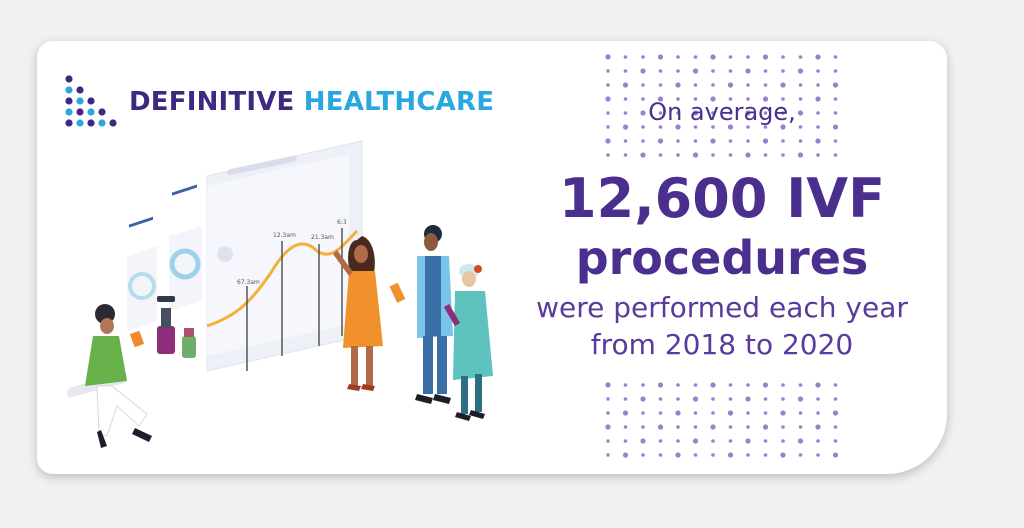 Image resolution: width=1024 pixels, height=528 pixels. What do you see at coordinates (722, 198) in the screenshot?
I see `statistic-figure: 12,600 IVF` at bounding box center [722, 198].